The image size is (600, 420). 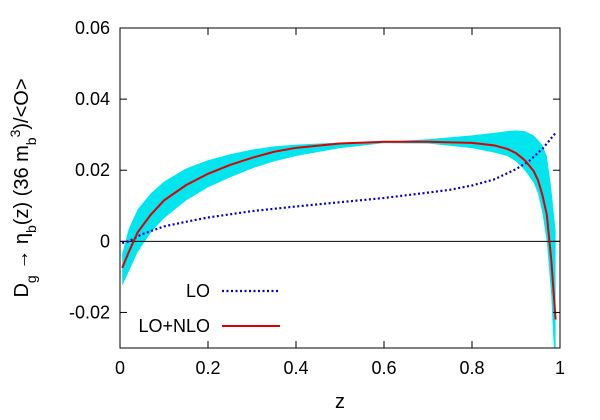 I want to click on y-axis-title-sub1: g, so click(x=31, y=279).